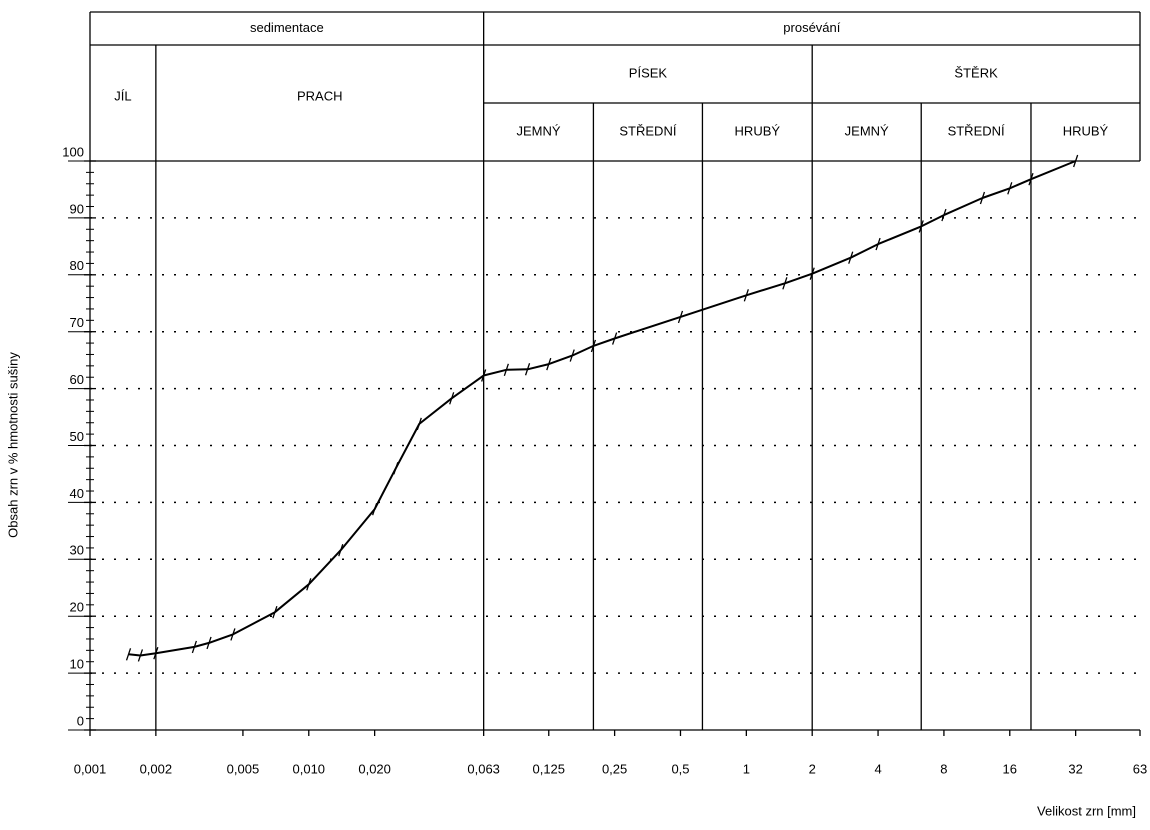 The image size is (1150, 830). Describe the element at coordinates (287, 27) in the screenshot. I see `group-label: sedimentace` at that location.